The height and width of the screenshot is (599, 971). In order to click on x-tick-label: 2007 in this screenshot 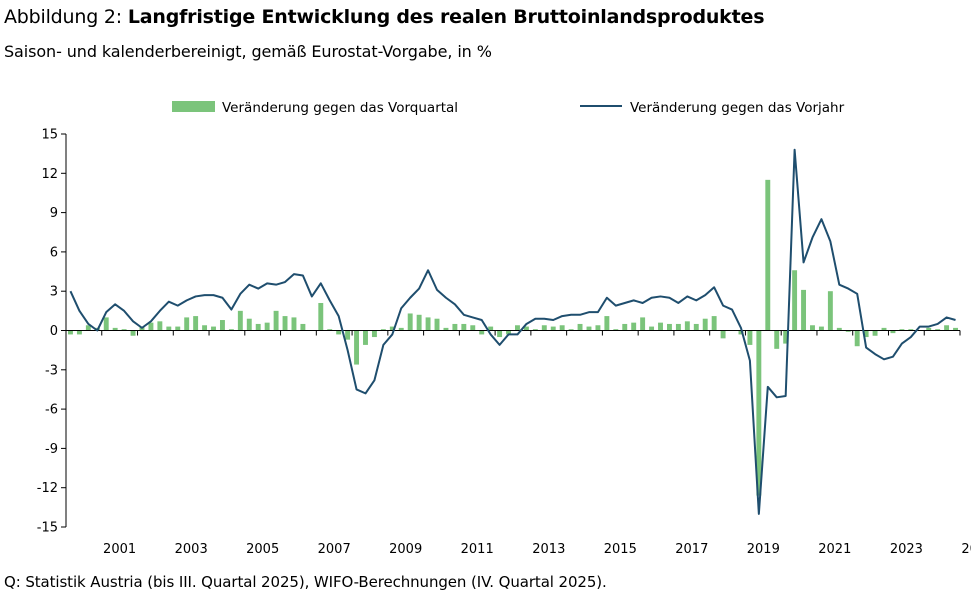, I will do `click(334, 549)`.